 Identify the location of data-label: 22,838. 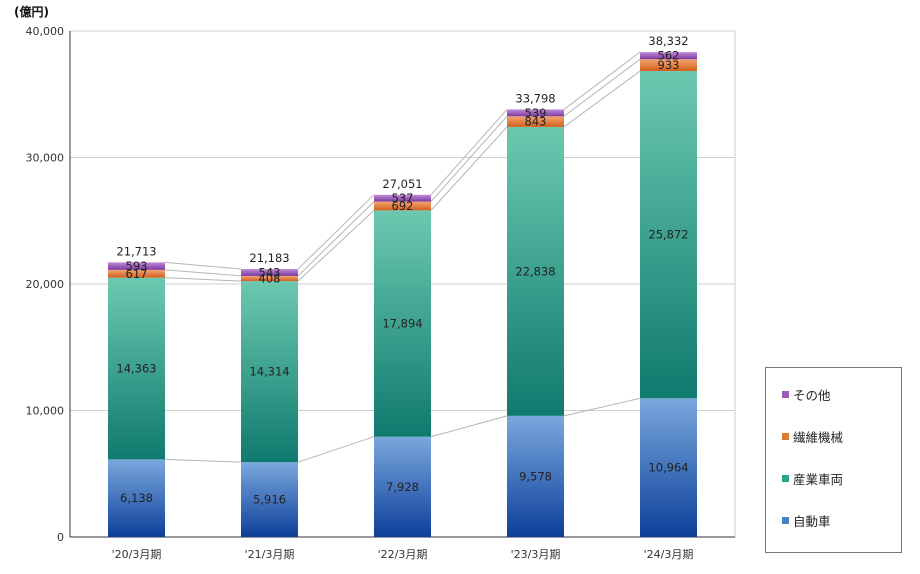
(535, 271).